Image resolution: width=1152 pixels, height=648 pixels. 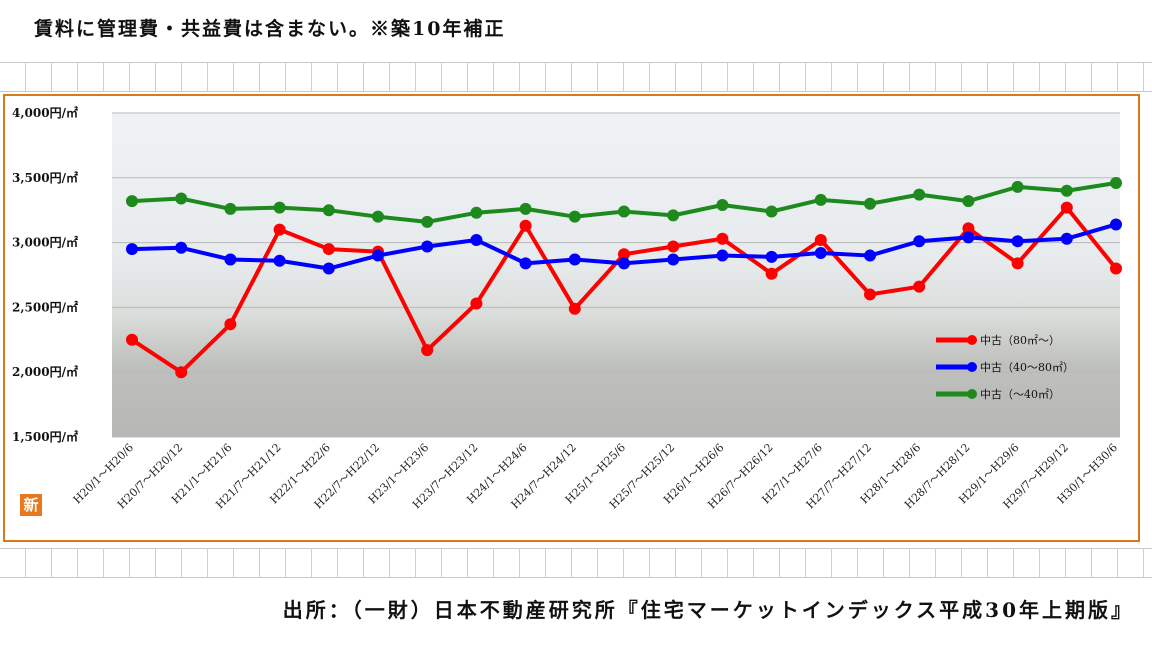 What do you see at coordinates (45, 177) in the screenshot?
I see `y-tick-label: 3,500円/㎡` at bounding box center [45, 177].